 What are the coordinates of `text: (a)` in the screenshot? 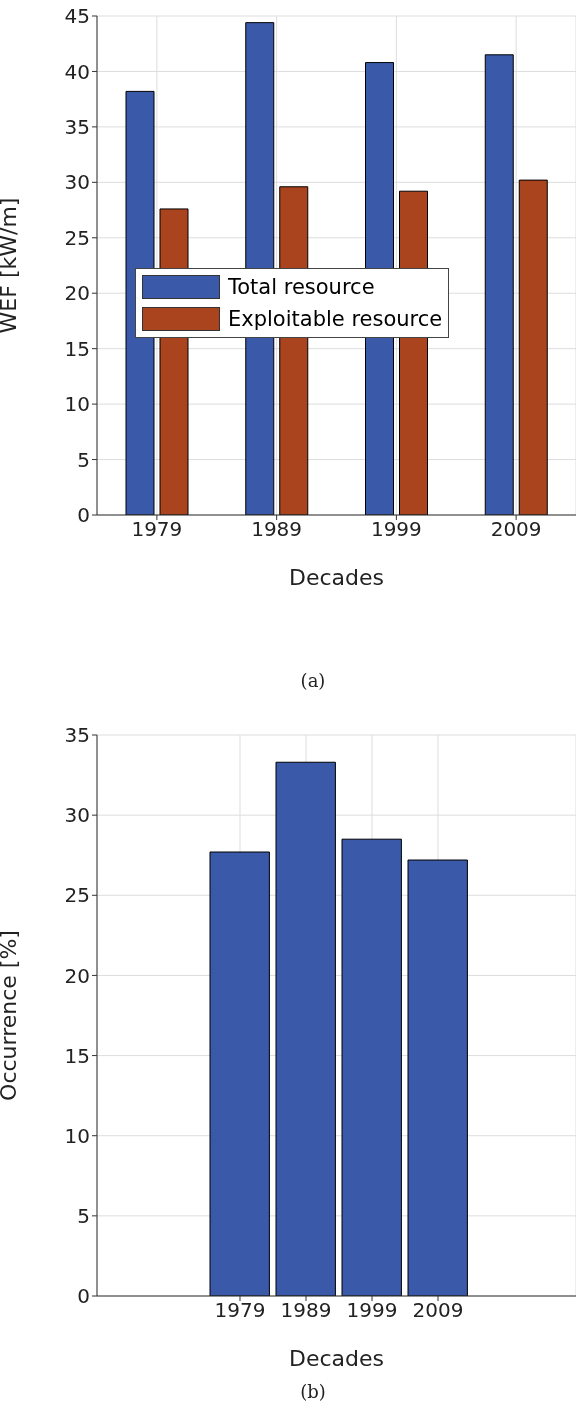 It's located at (313, 680).